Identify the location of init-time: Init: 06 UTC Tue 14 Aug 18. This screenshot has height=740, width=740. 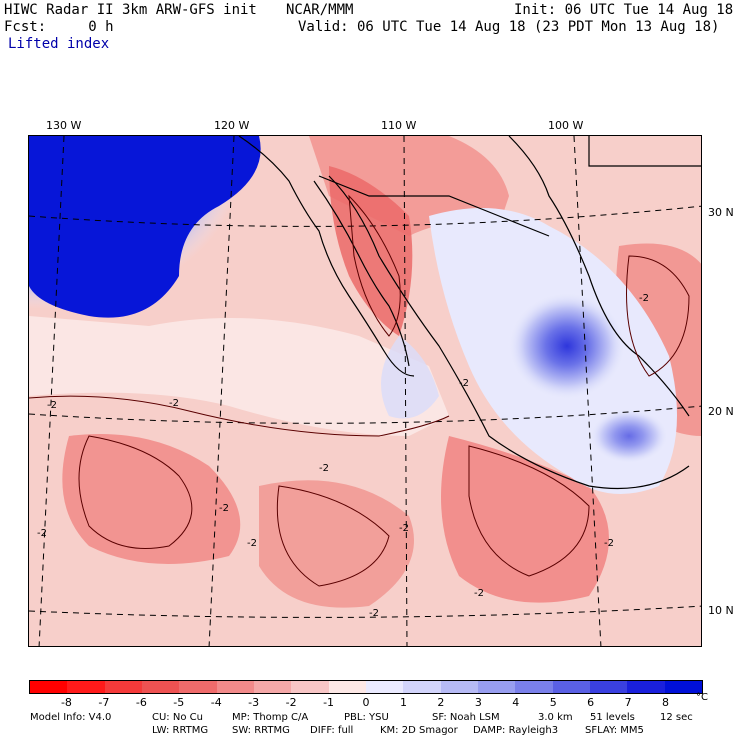
(624, 10).